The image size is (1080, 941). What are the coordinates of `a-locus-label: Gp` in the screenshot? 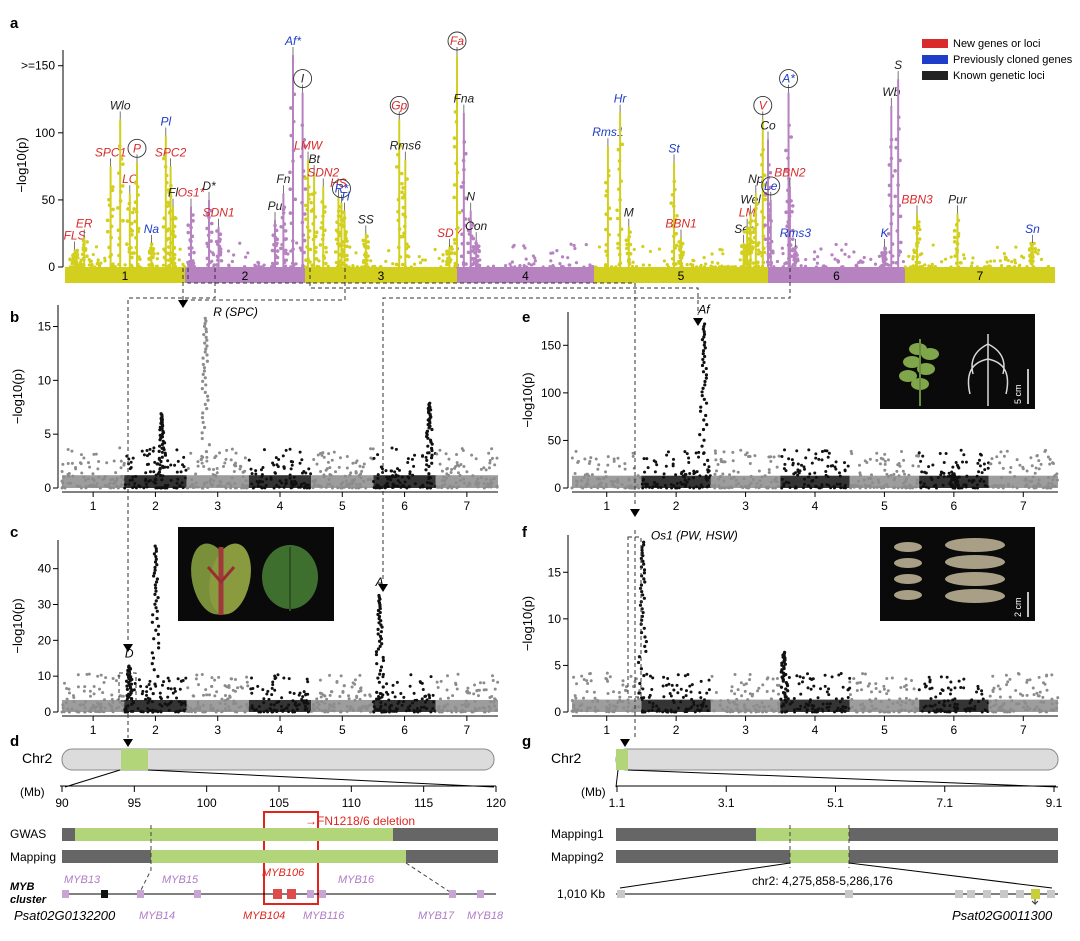 It's located at (399, 105).